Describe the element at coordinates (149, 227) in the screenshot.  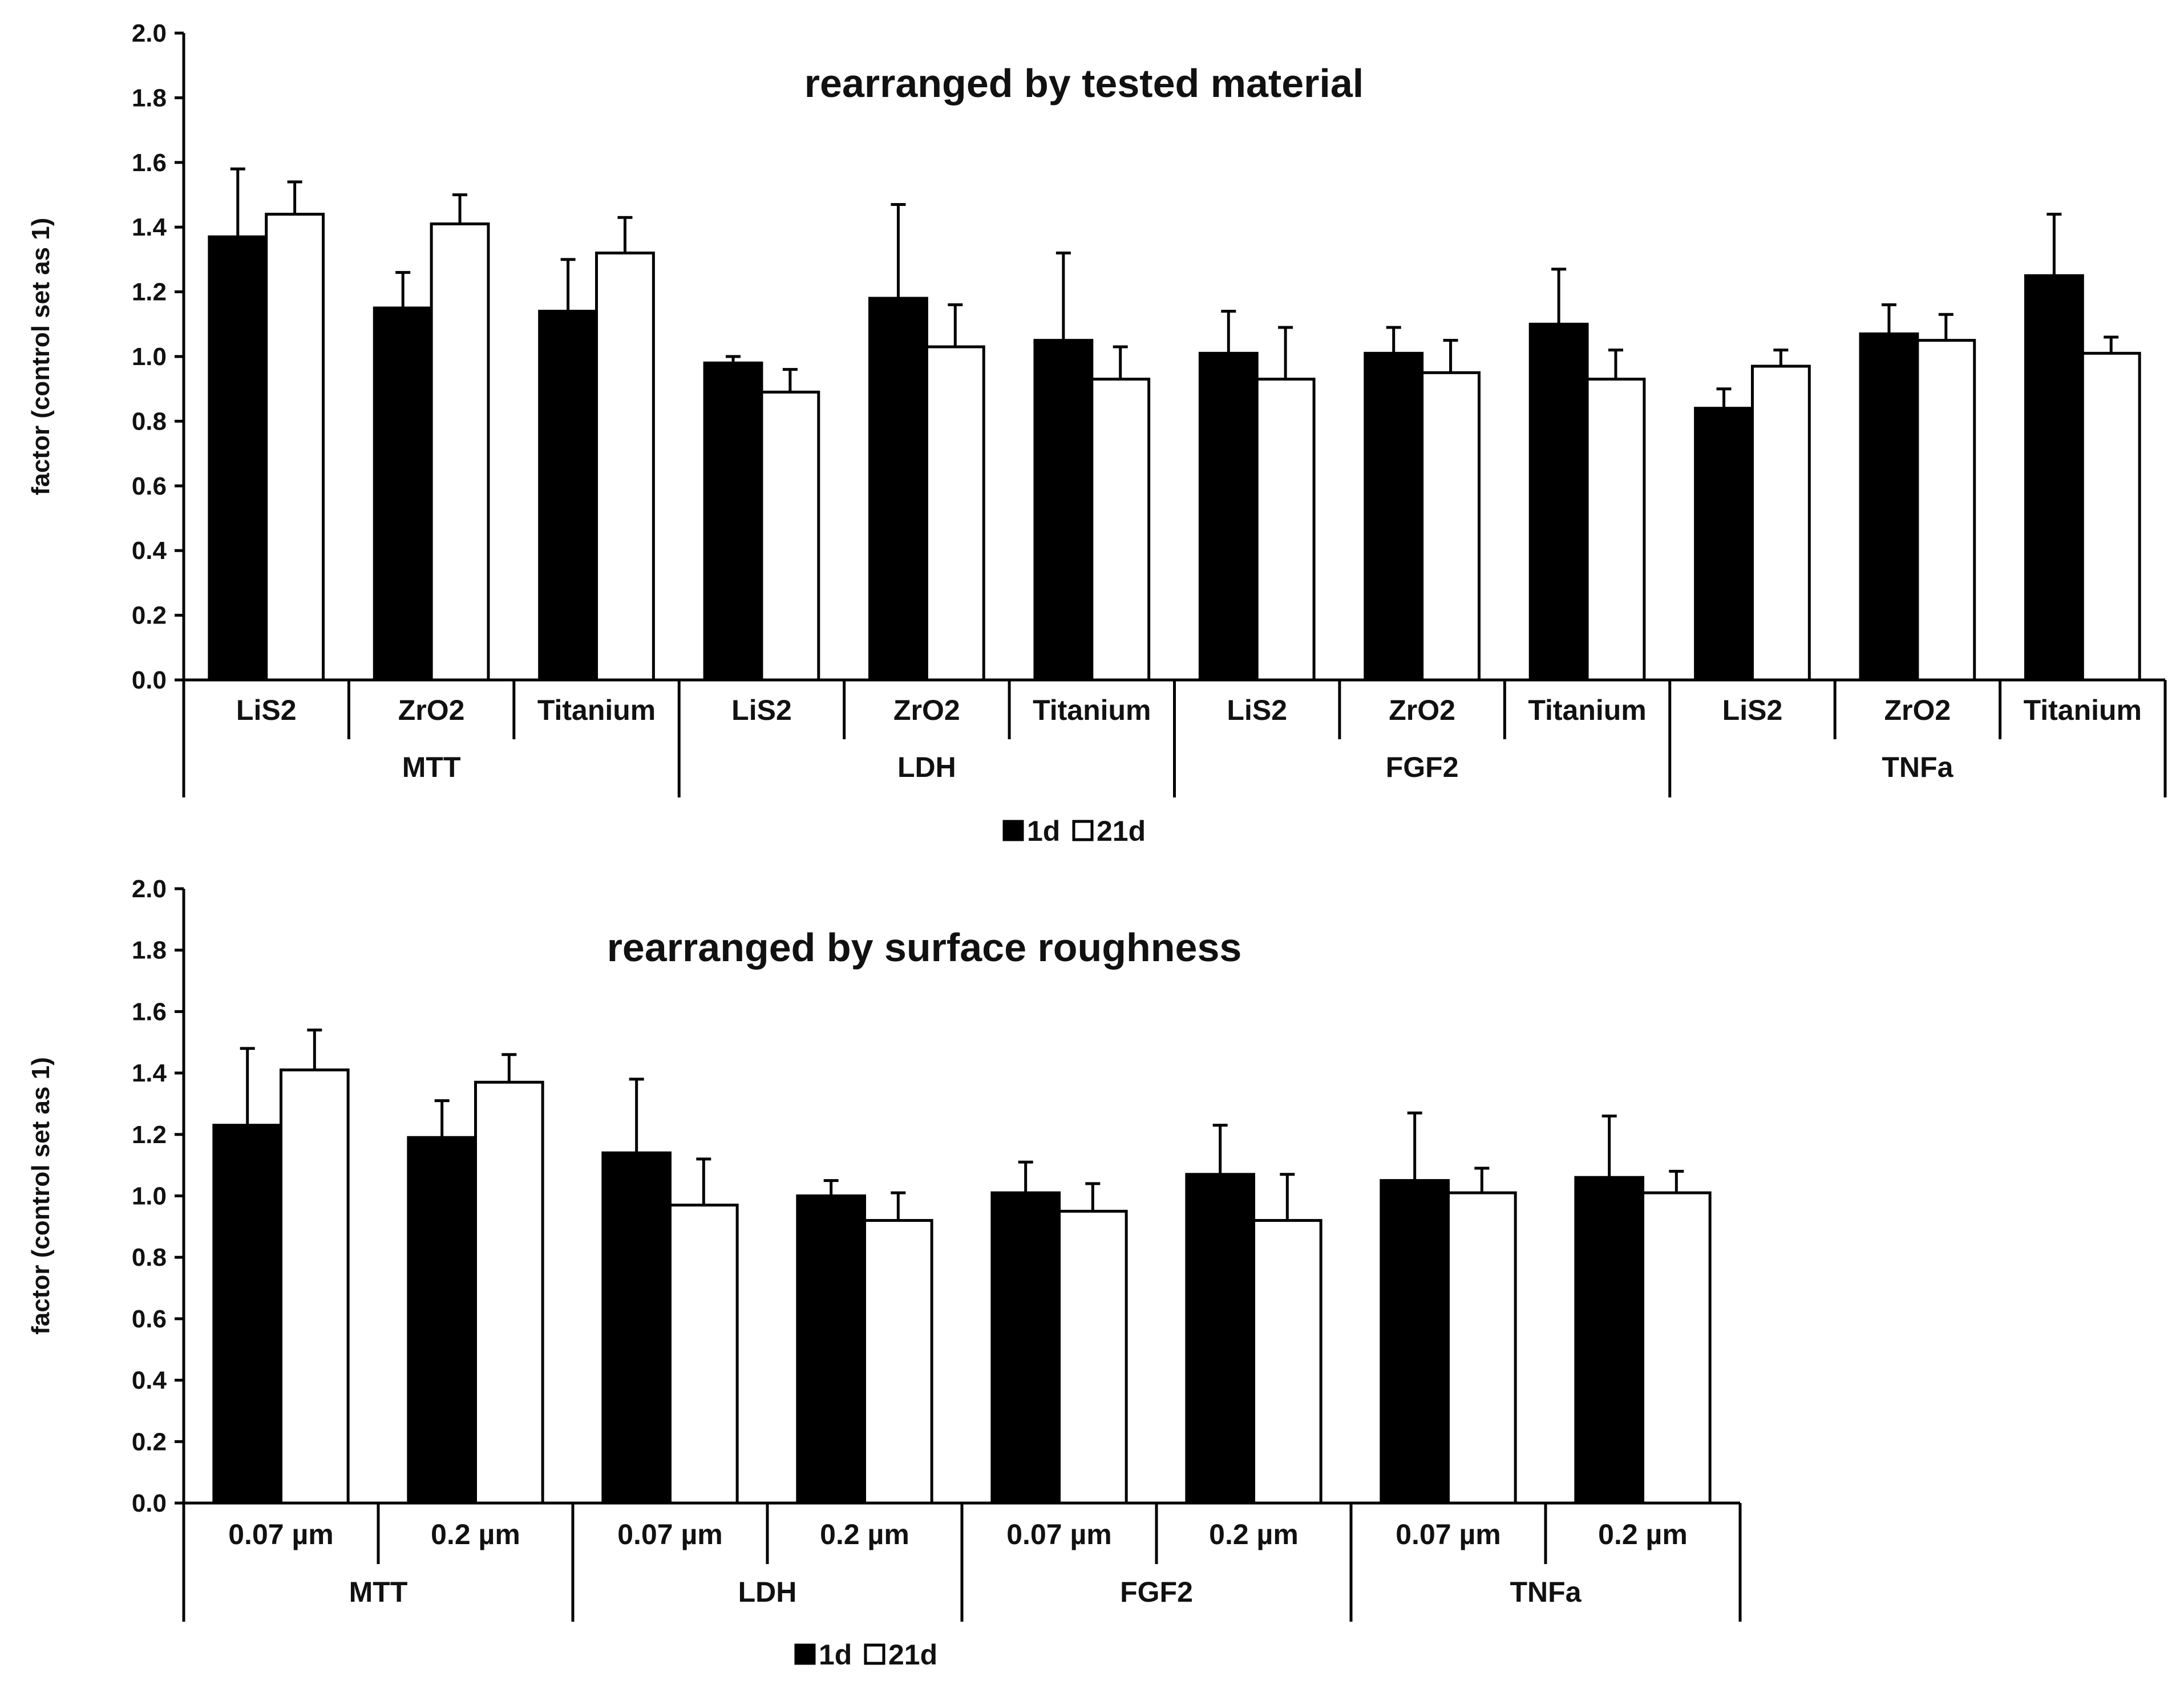
I see `y-tick-label: 1.4` at that location.